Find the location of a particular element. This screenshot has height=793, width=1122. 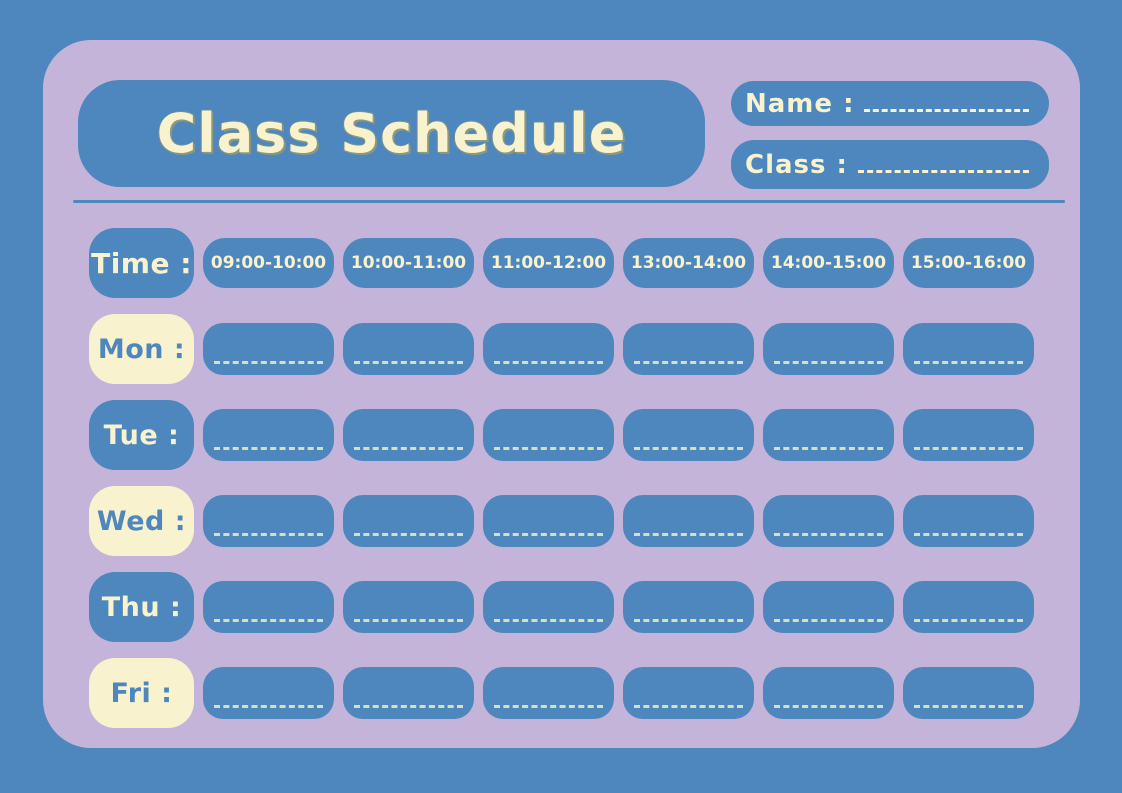

class-label: Class : is located at coordinates (796, 164).